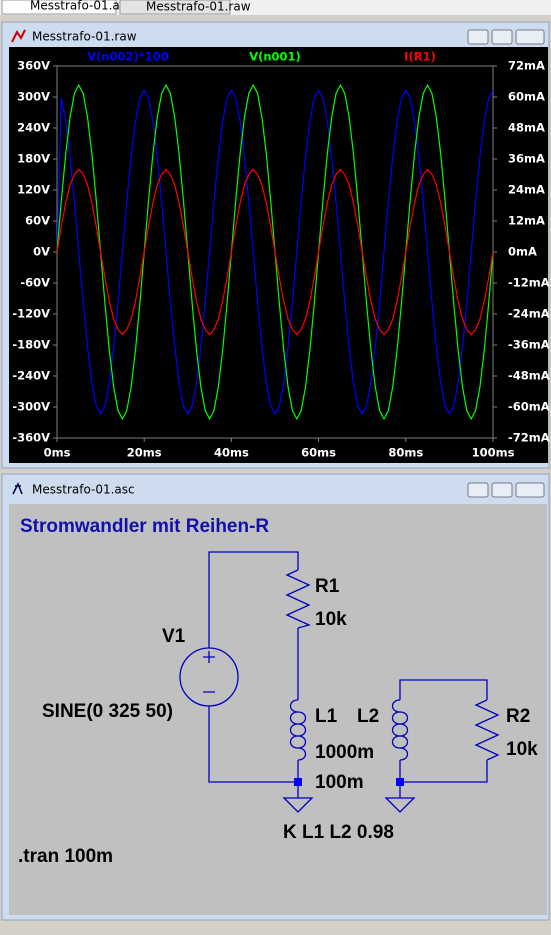 The width and height of the screenshot is (551, 935). What do you see at coordinates (31, 376) in the screenshot?
I see `y-tick-label: -240V` at bounding box center [31, 376].